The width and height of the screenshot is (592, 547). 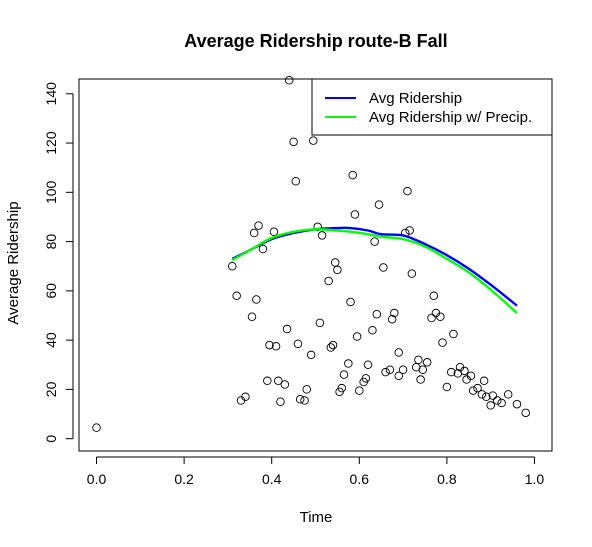 What do you see at coordinates (51, 291) in the screenshot?
I see `y-tick-label: 60` at bounding box center [51, 291].